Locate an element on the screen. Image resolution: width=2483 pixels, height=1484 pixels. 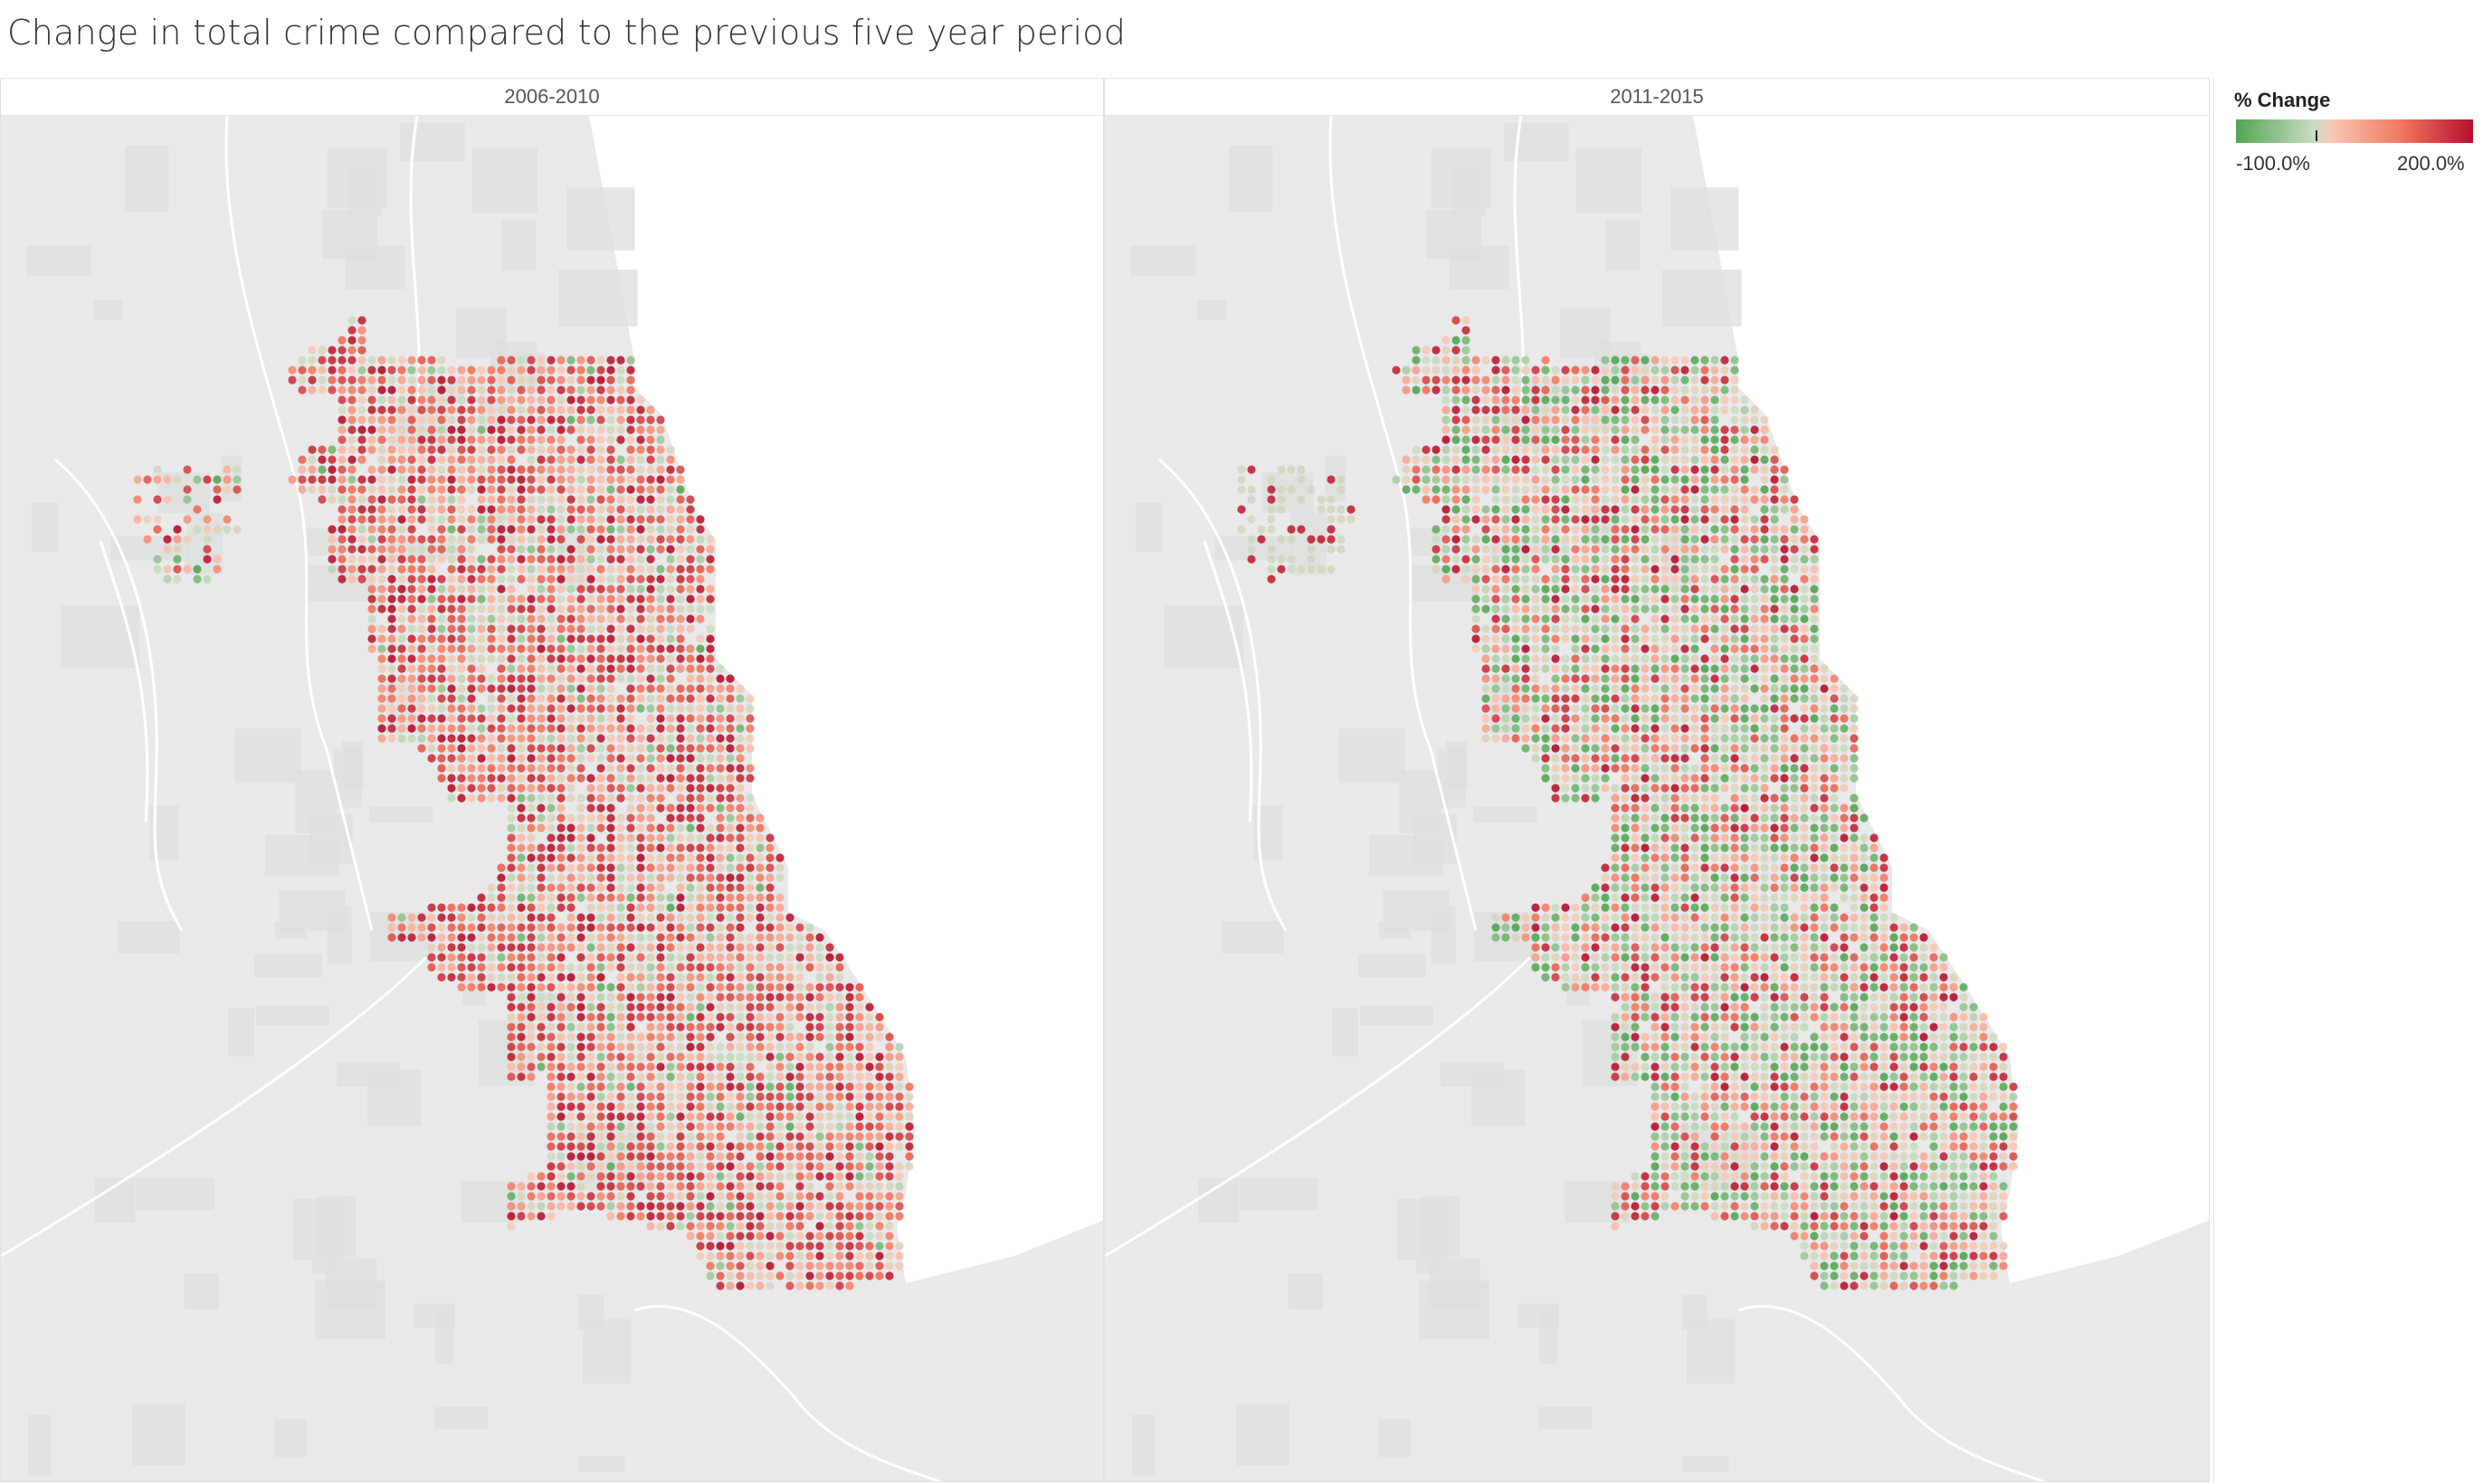
park-area is located at coordinates (331, 839).